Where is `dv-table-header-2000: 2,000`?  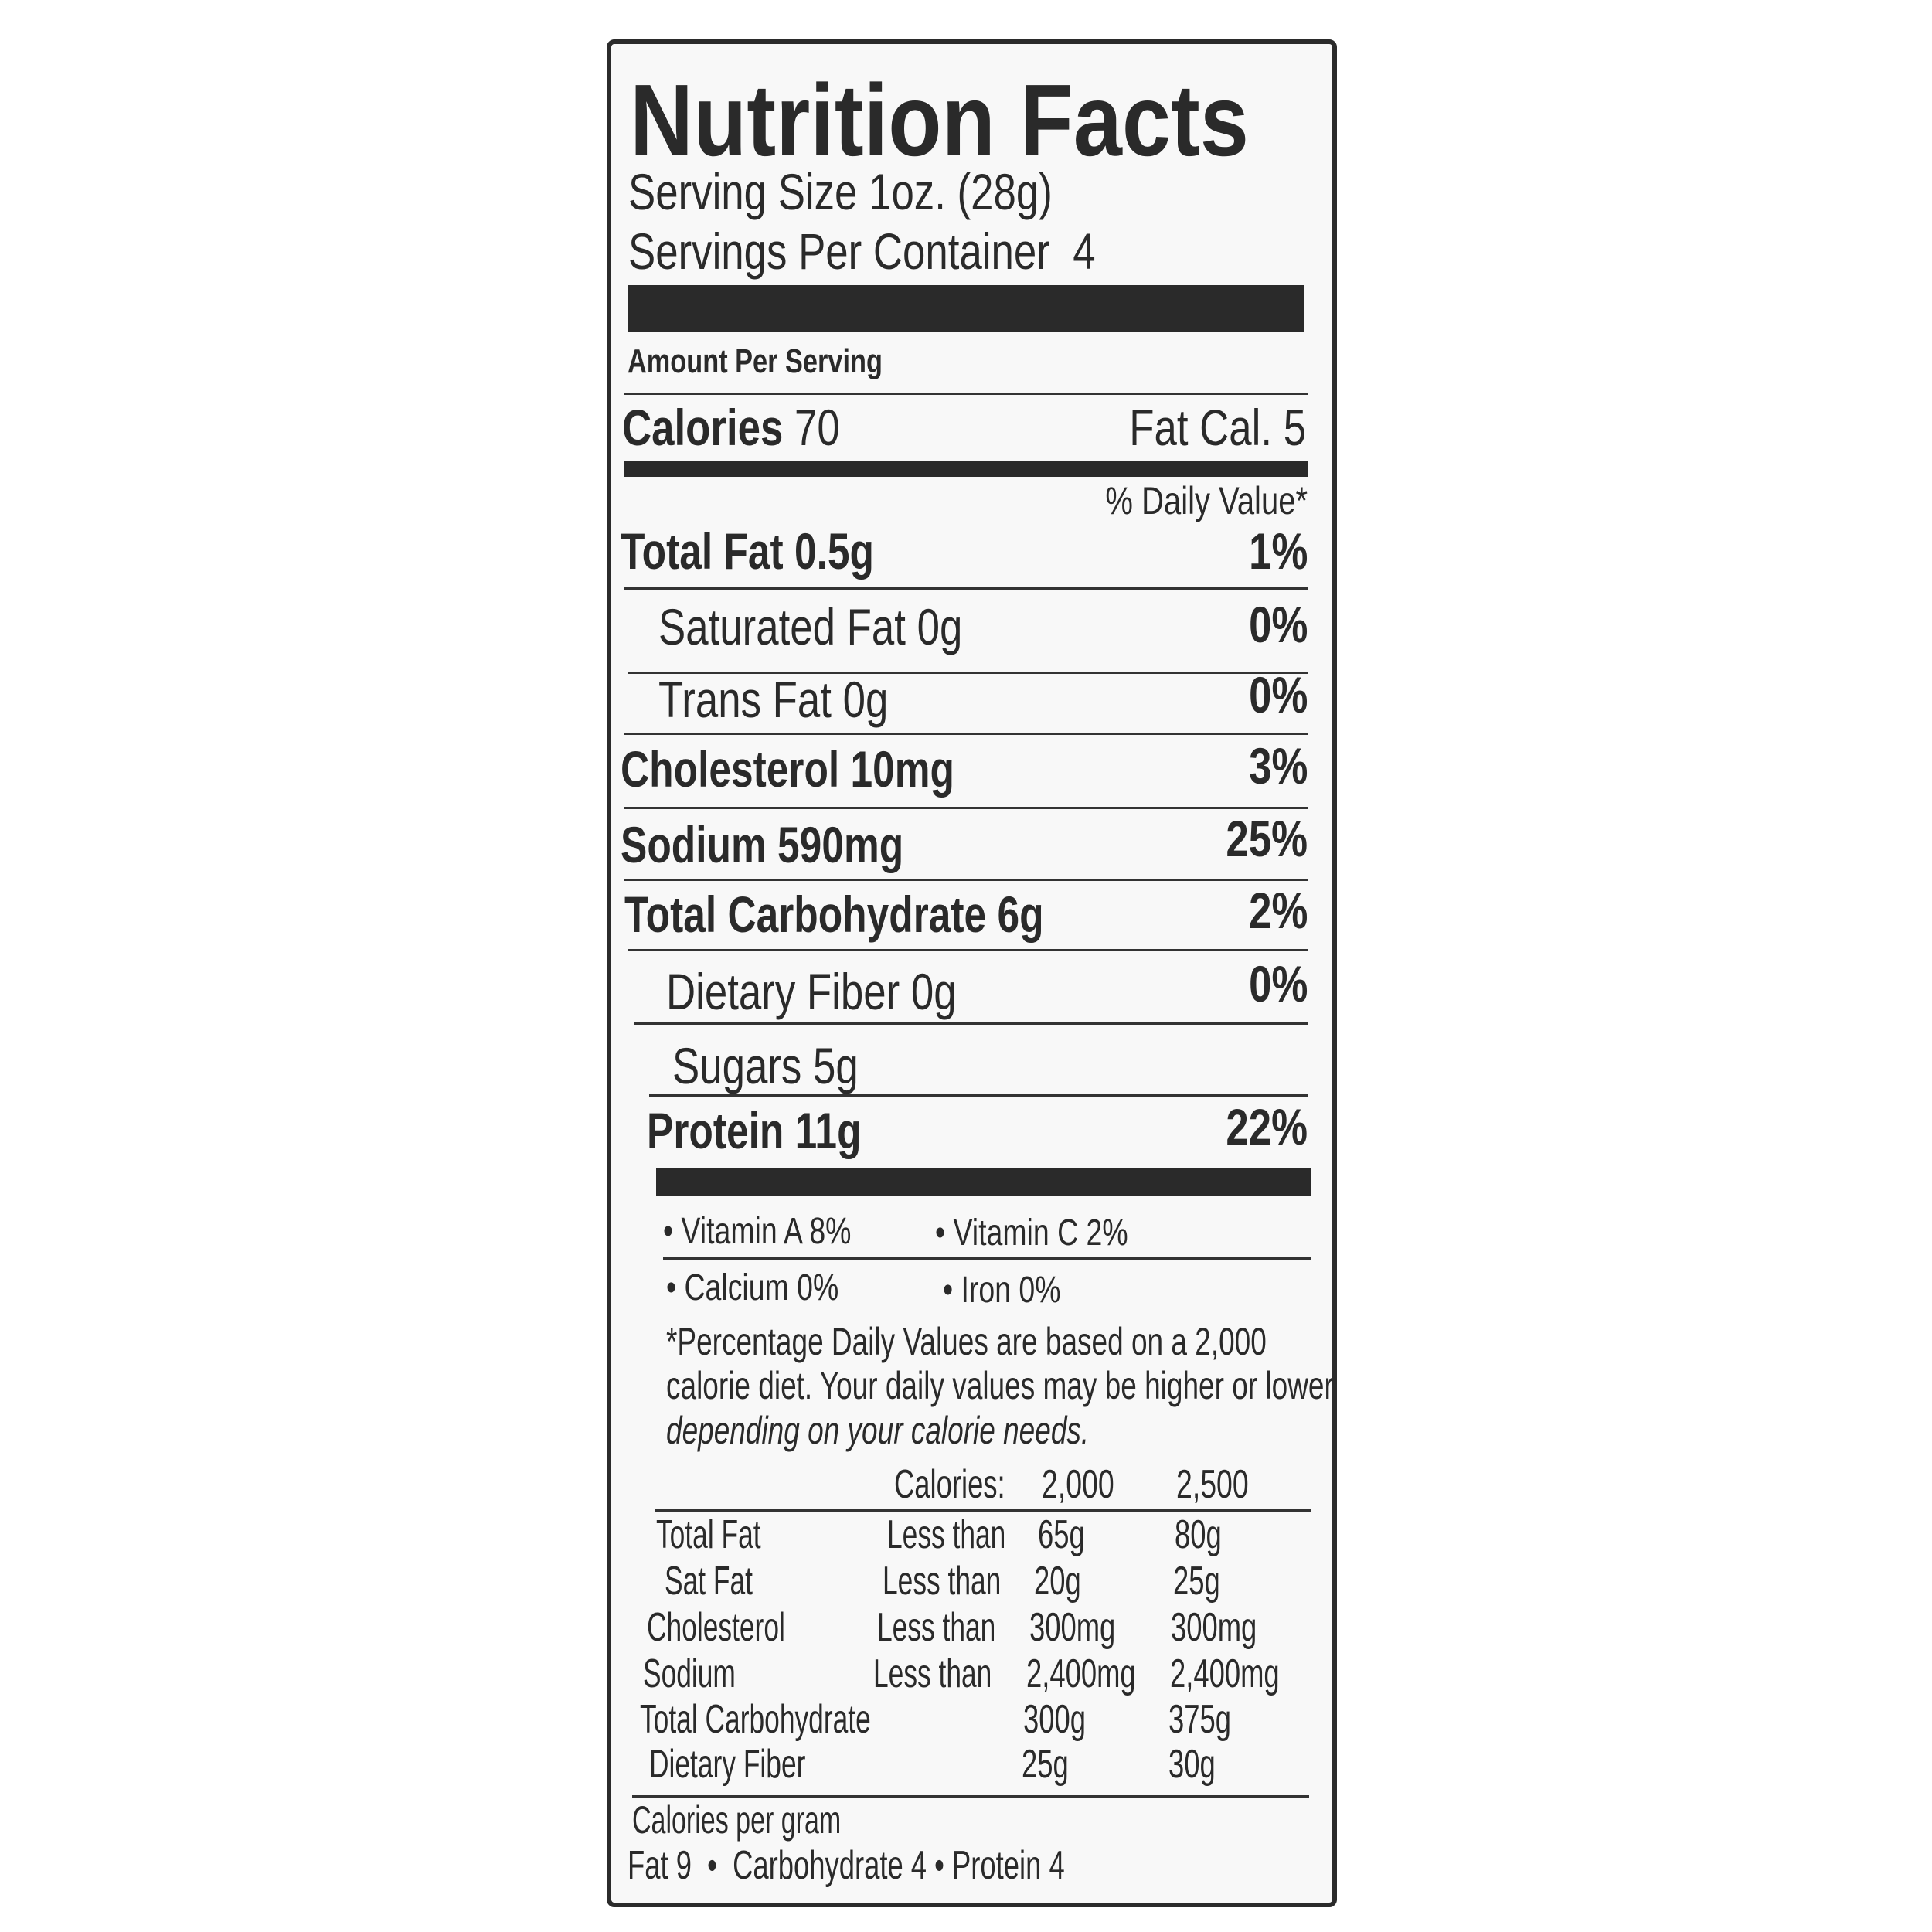 dv-table-header-2000: 2,000 is located at coordinates (1078, 1484).